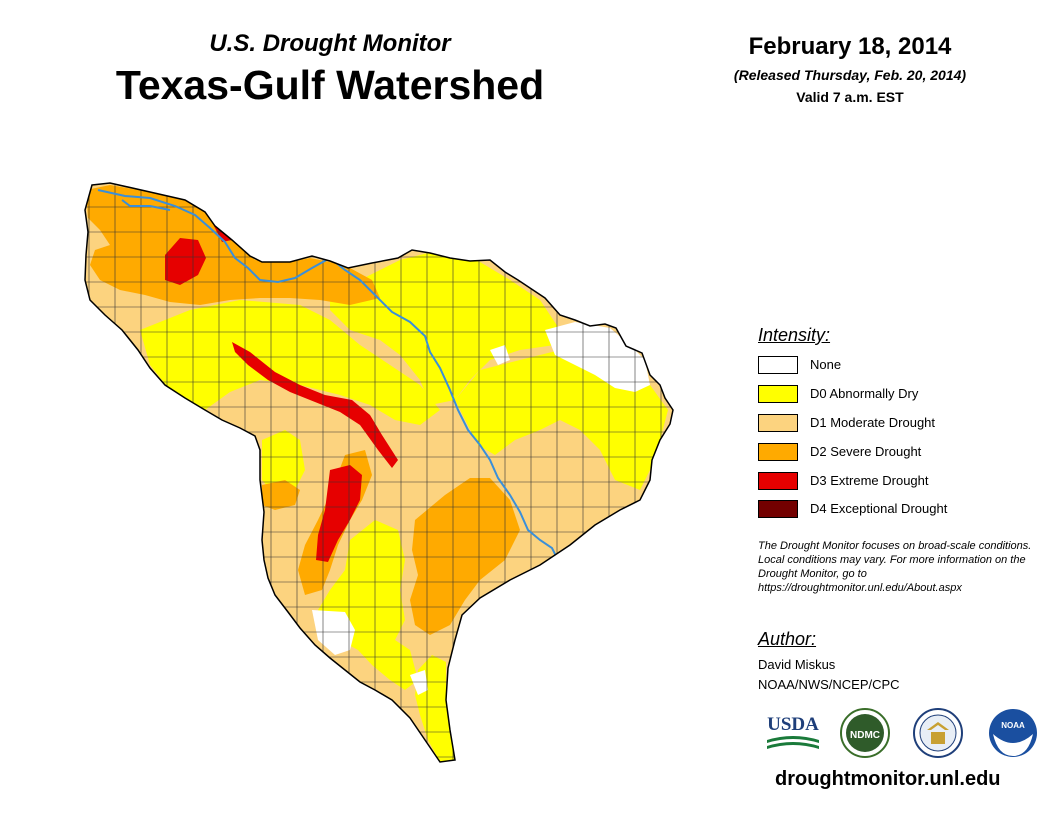 This screenshot has height=816, width=1056. What do you see at coordinates (283, 462) in the screenshot?
I see `d0-area-west` at bounding box center [283, 462].